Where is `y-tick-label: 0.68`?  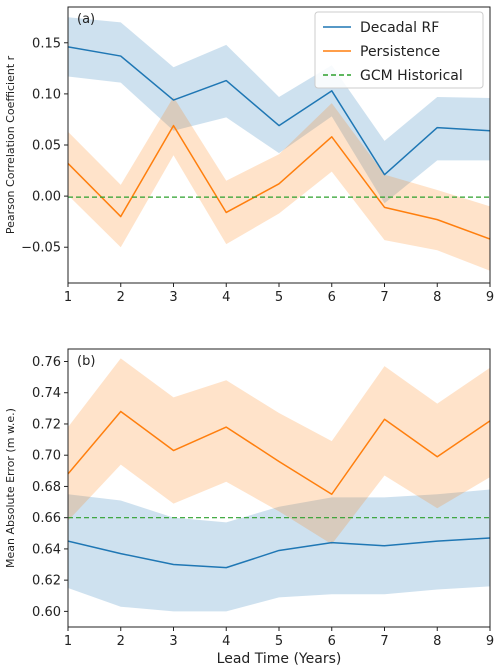 y-tick-label: 0.68 is located at coordinates (46, 487).